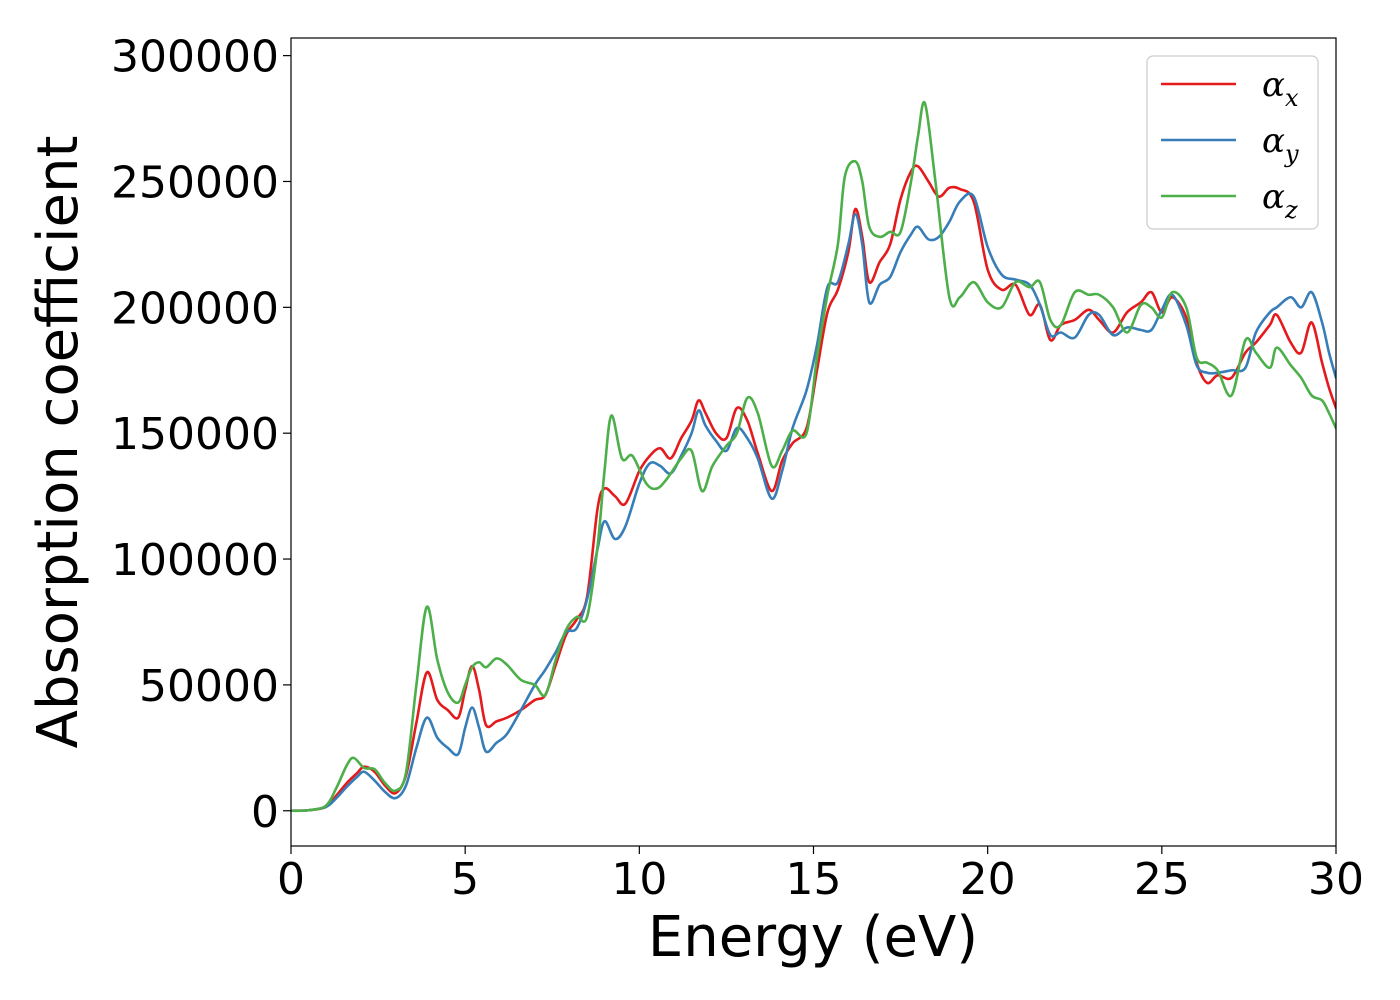 The image size is (1400, 1000). I want to click on x-tick-label: 5, so click(465, 879).